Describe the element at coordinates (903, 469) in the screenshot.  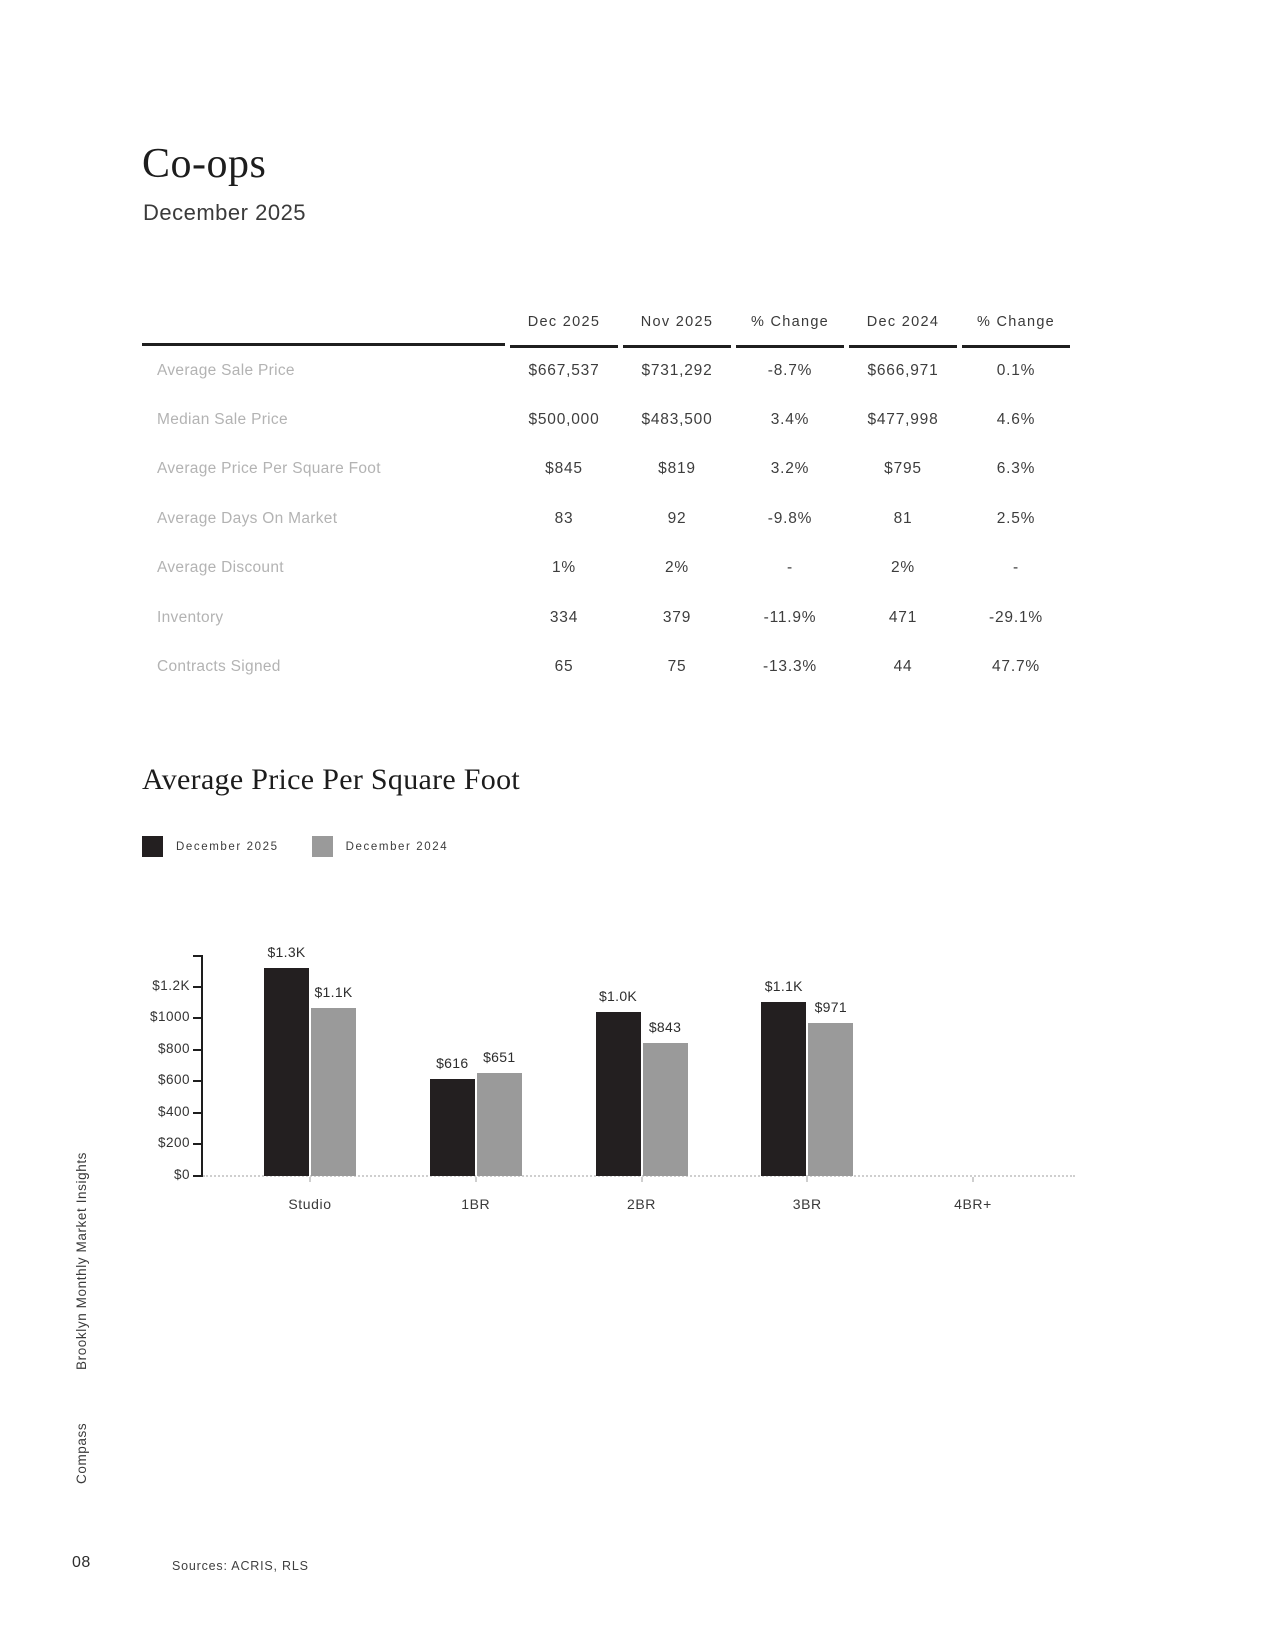
I see `metric-value: $795` at that location.